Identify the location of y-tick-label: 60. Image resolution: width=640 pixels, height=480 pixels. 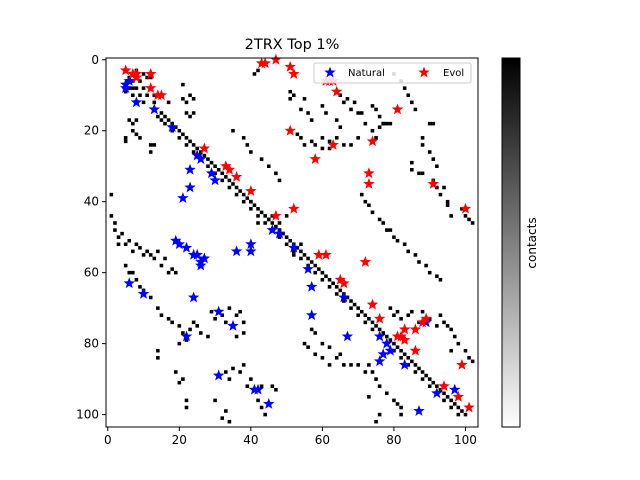
(91, 273).